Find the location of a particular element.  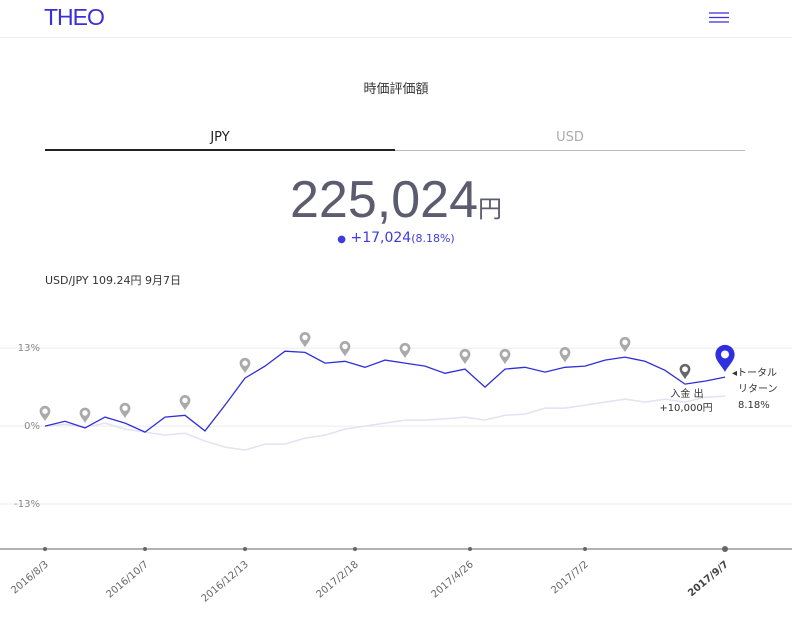

tab-jpy: JPY is located at coordinates (220, 137).